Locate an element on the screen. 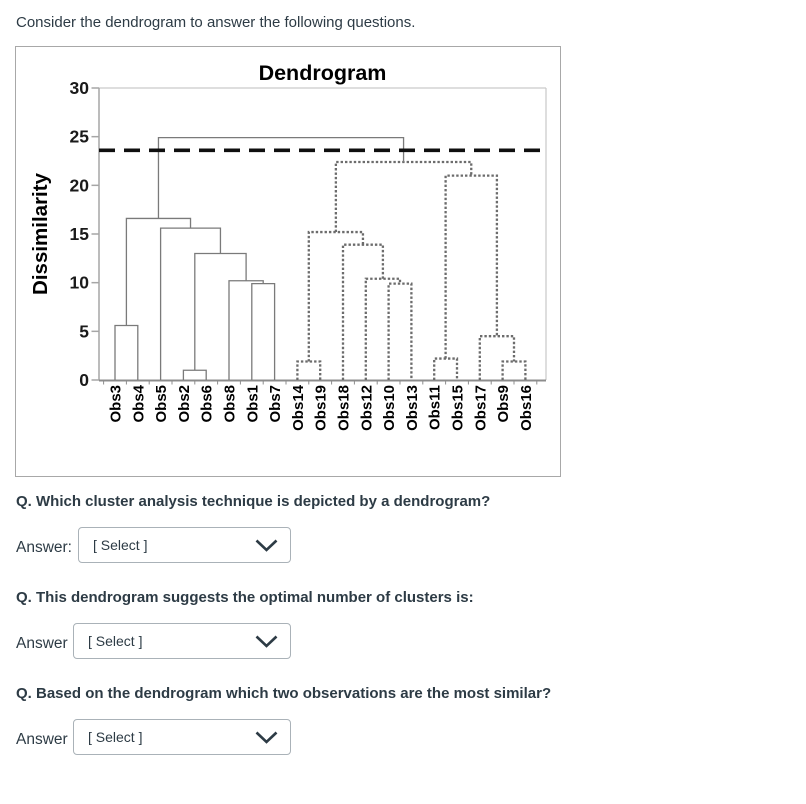  leaf-label-Obs15: Obs15 is located at coordinates (458, 408).